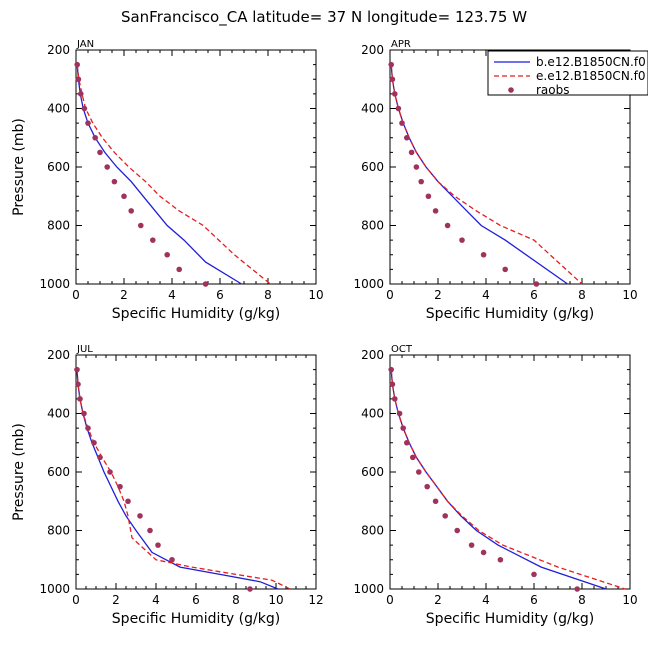 The height and width of the screenshot is (649, 648). I want to click on plot-frame, so click(196, 167).